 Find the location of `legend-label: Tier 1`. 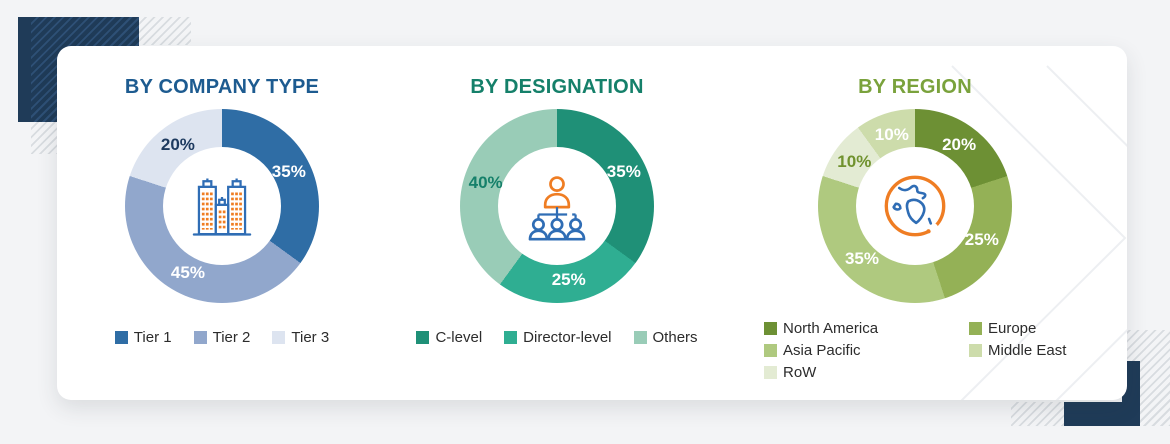

legend-label: Tier 1 is located at coordinates (152, 337).